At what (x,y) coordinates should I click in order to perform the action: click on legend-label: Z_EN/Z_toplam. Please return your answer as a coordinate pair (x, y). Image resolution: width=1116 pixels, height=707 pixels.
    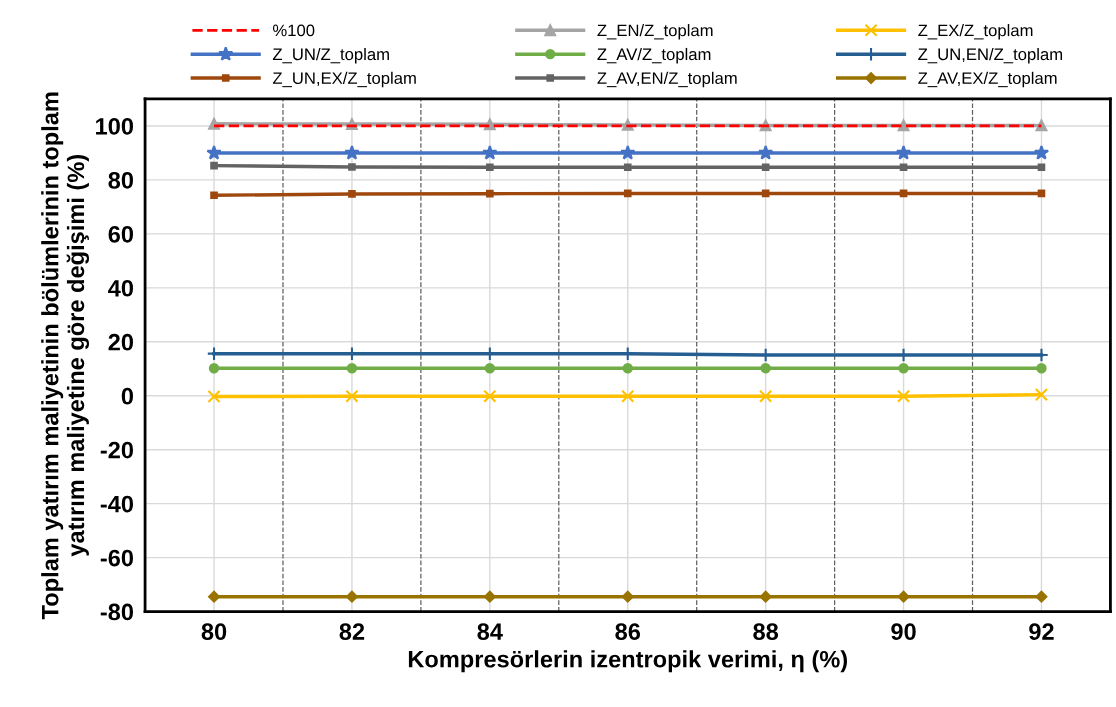
    Looking at the image, I should click on (655, 32).